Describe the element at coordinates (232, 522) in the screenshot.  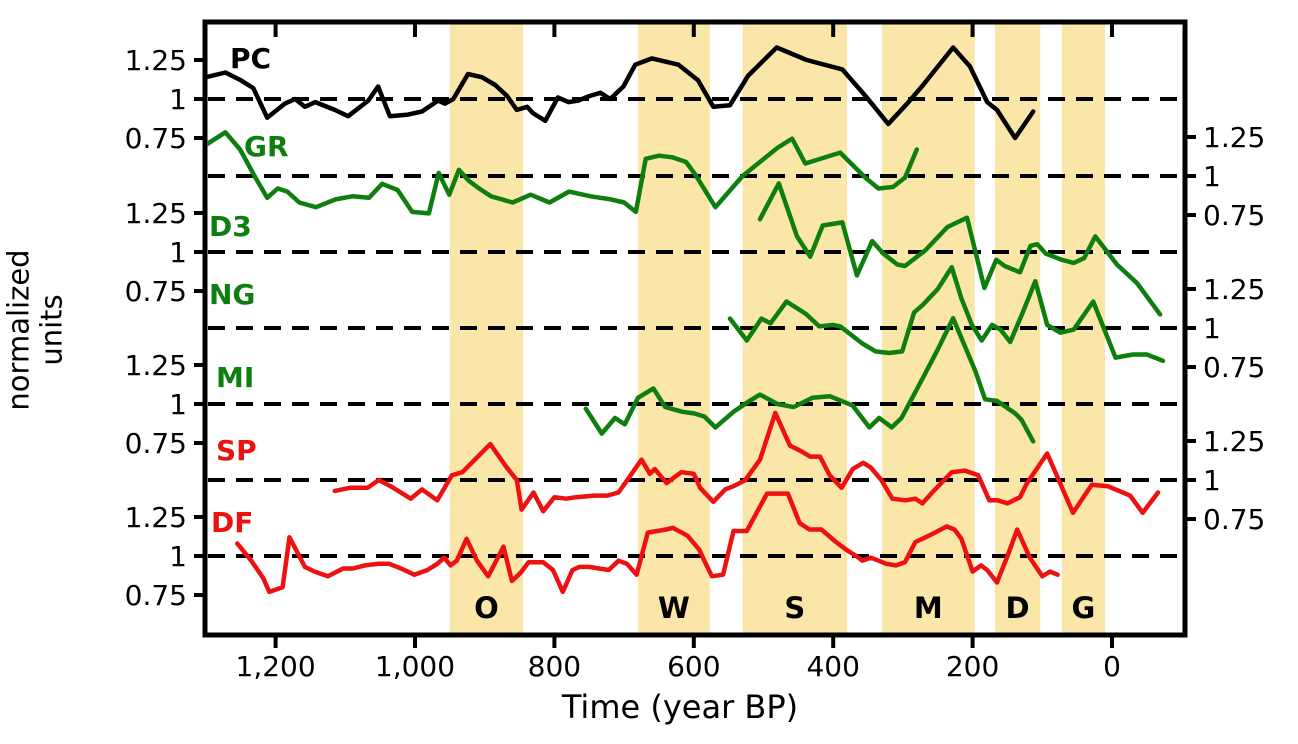
I see `series-label-DF: DF` at that location.